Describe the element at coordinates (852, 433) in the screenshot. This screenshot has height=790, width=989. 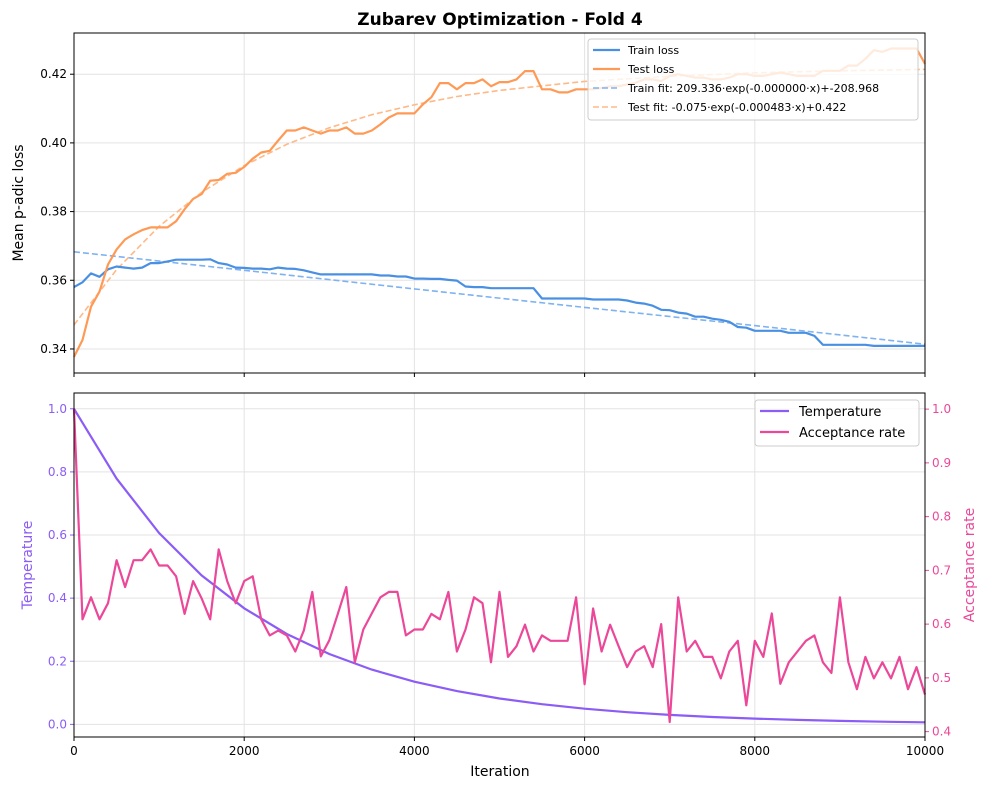
I see `legend-acceptance-rate: Acceptance rate` at that location.